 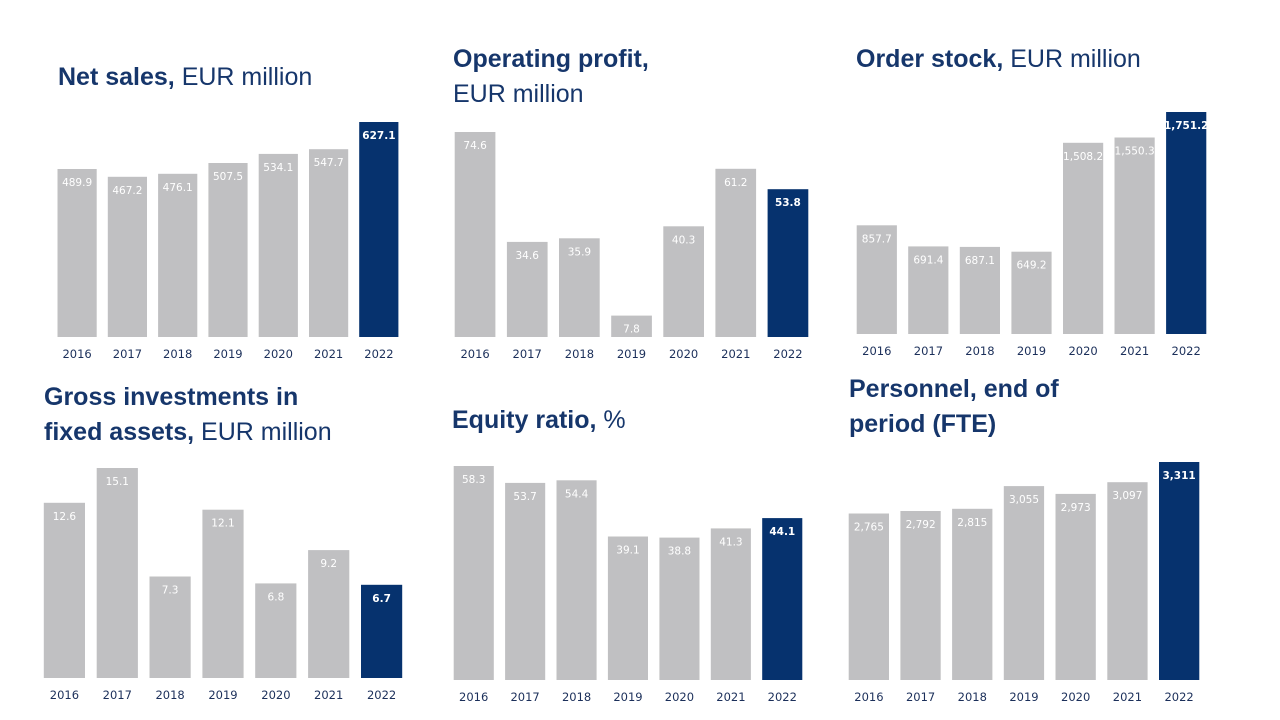 What do you see at coordinates (528, 256) in the screenshot?
I see `bar-value-label: 34.6` at bounding box center [528, 256].